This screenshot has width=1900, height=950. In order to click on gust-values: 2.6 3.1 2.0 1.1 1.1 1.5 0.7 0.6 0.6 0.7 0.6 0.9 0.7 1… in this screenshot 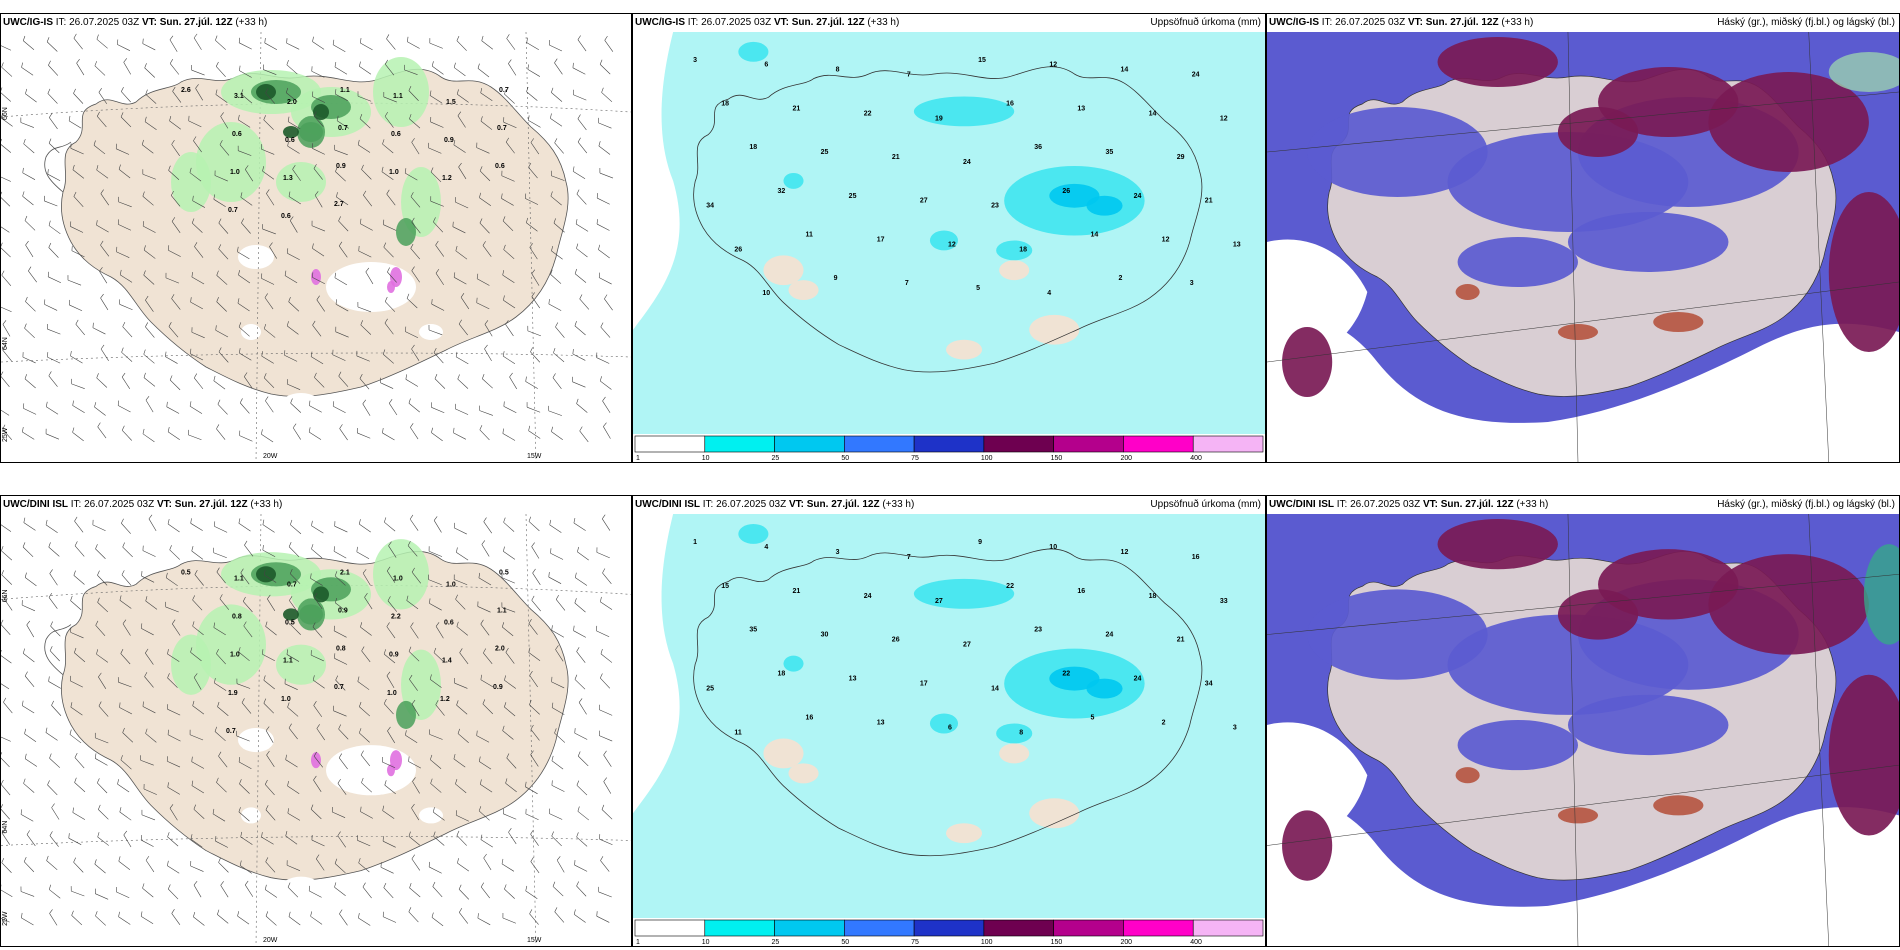, I will do `click(345, 153)`.